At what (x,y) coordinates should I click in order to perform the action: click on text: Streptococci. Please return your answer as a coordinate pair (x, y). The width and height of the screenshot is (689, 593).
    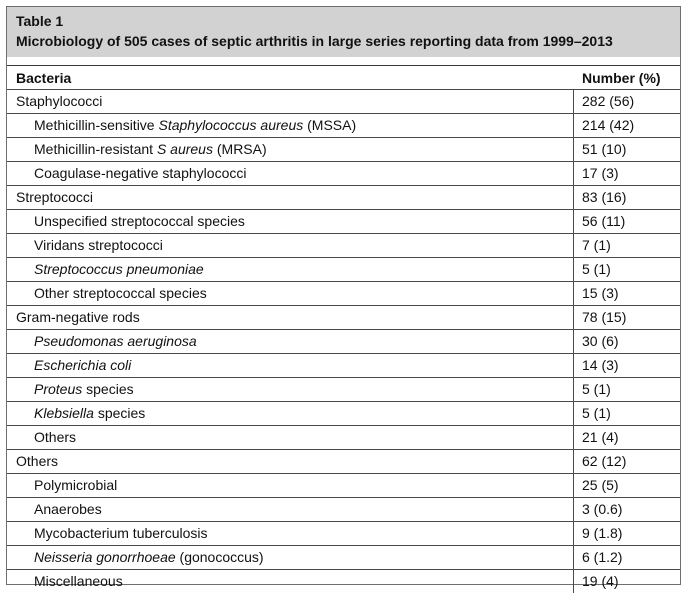
    Looking at the image, I should click on (55, 197).